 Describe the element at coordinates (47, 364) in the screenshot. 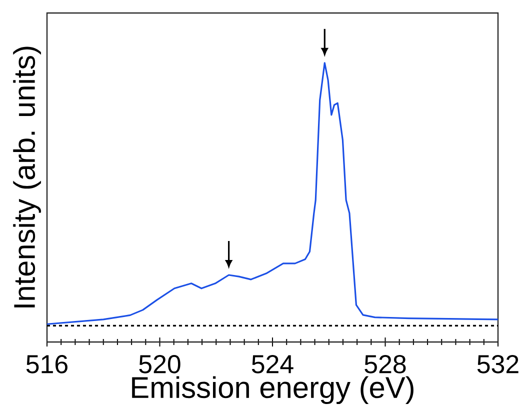

I see `x-tick-label: 516` at that location.